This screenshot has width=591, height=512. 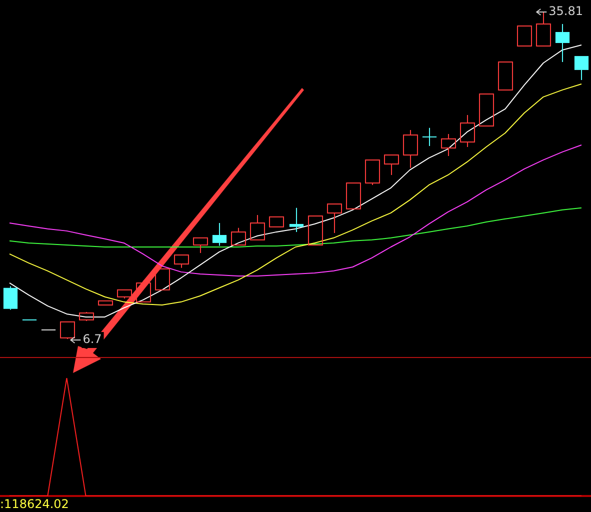 What do you see at coordinates (566, 11) in the screenshot?
I see `annotation: 35.81` at bounding box center [566, 11].